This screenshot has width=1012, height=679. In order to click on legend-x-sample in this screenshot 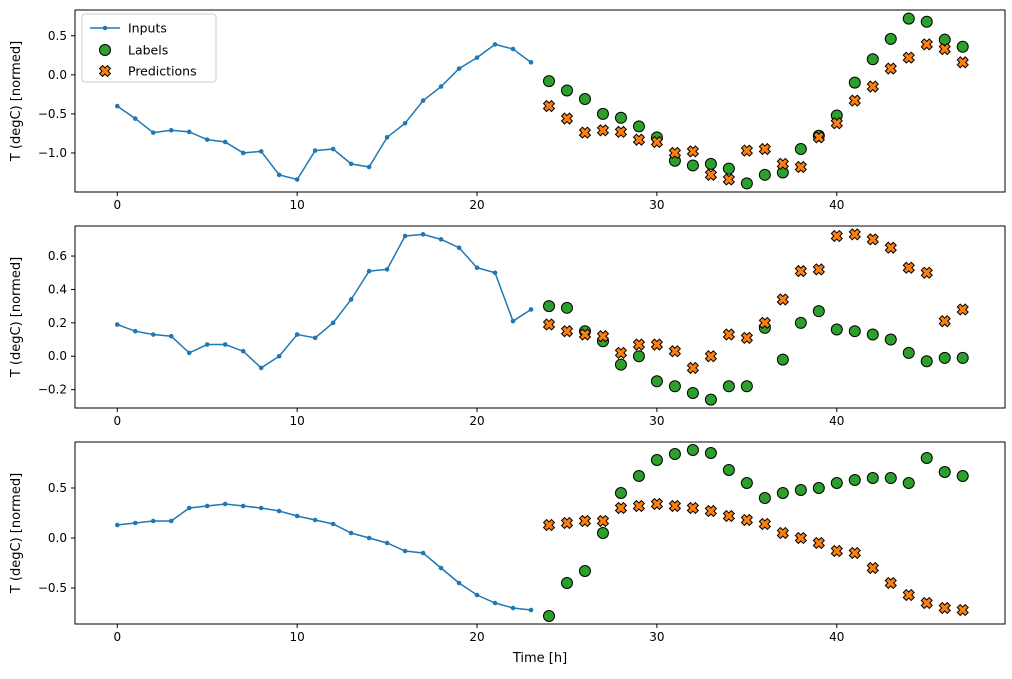, I will do `click(105, 71)`.